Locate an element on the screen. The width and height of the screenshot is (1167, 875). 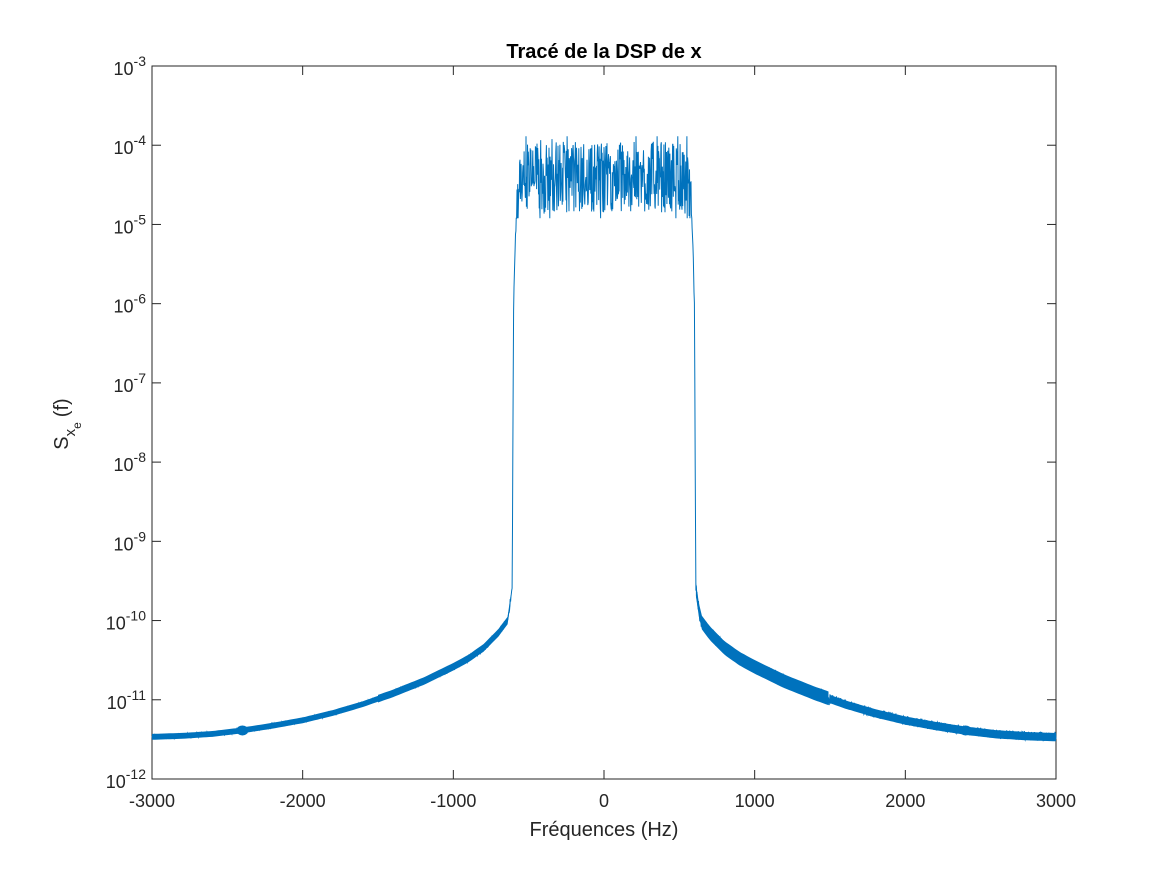
y-tick-label-6: 10⁻⁶ is located at coordinates (130, 304).